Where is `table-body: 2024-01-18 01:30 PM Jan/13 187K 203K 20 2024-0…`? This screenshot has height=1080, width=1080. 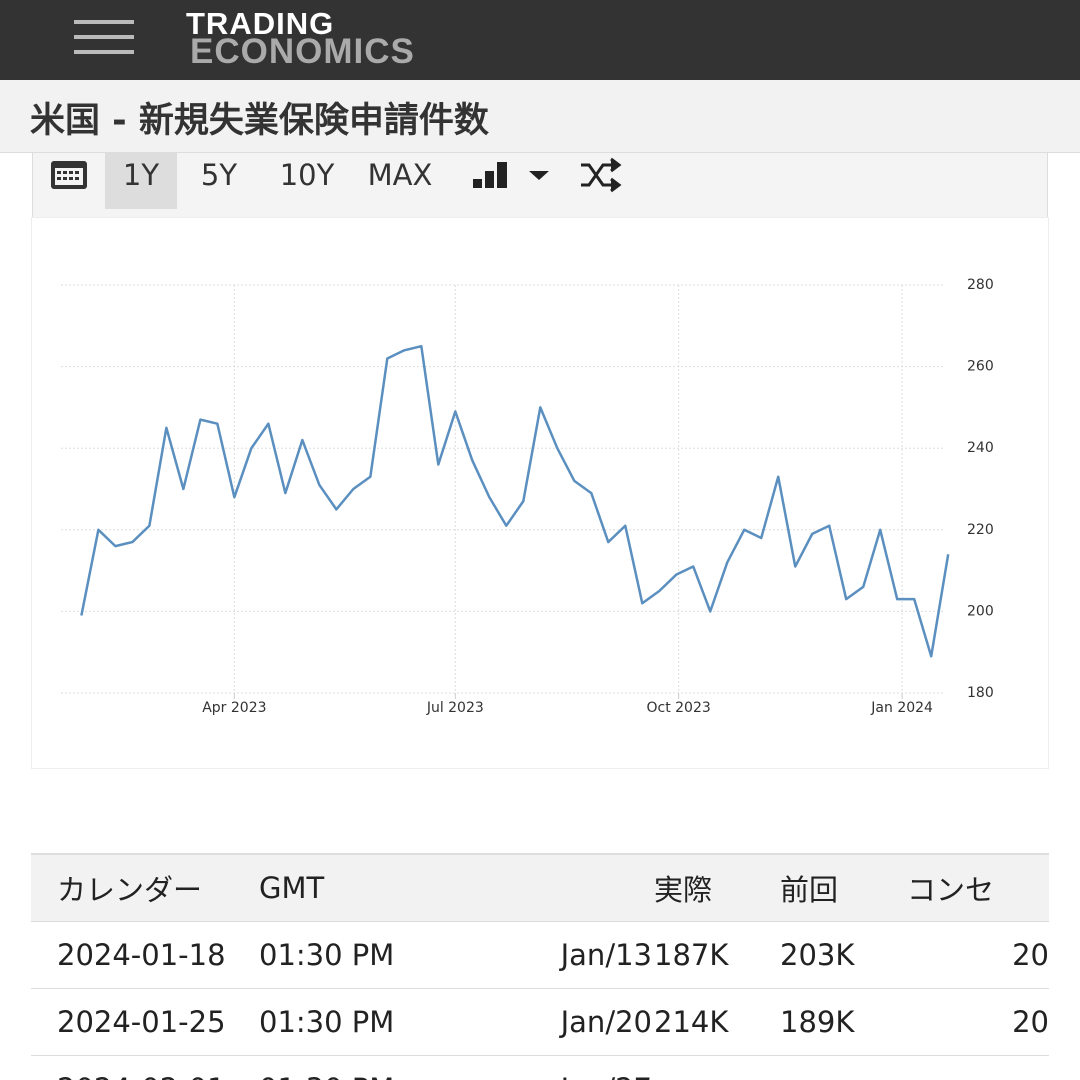 table-body: 2024-01-18 01:30 PM Jan/13 187K 203K 20 2024-0… is located at coordinates (540, 1000).